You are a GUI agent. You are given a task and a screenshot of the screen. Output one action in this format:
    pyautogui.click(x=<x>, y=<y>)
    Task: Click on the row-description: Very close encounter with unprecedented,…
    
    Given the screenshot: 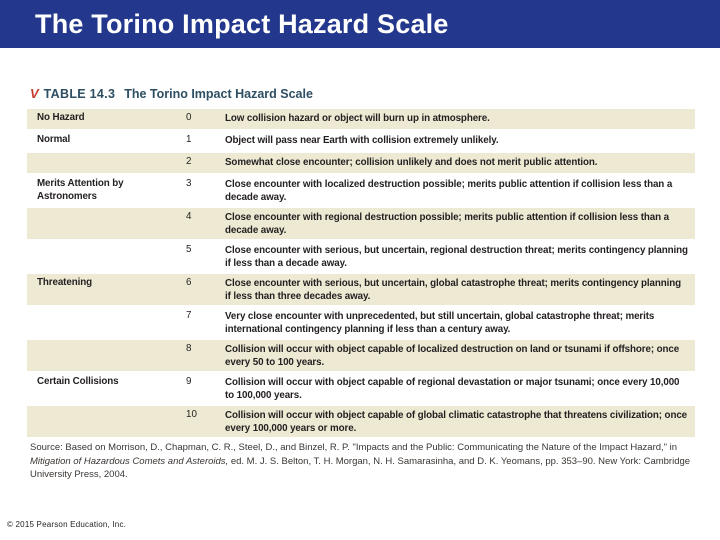 What is the action you would take?
    pyautogui.click(x=440, y=323)
    